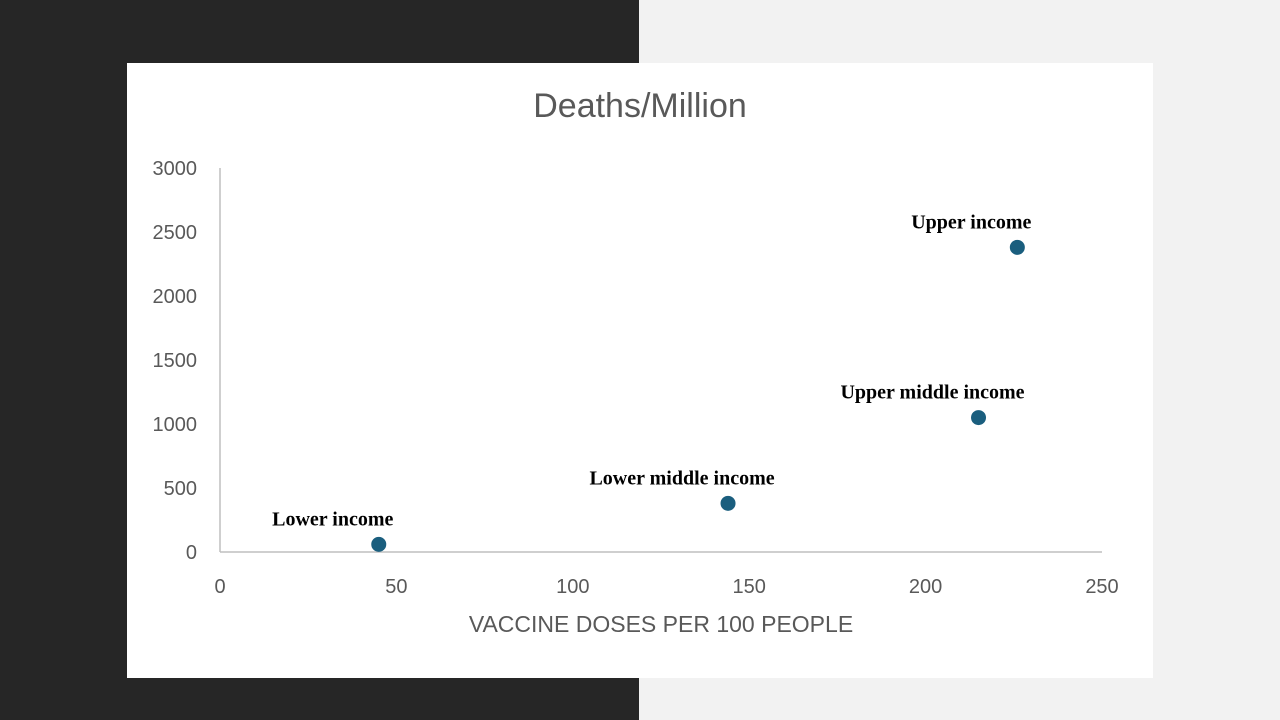 Image resolution: width=1280 pixels, height=720 pixels. I want to click on y-tick-label: 0, so click(191, 553).